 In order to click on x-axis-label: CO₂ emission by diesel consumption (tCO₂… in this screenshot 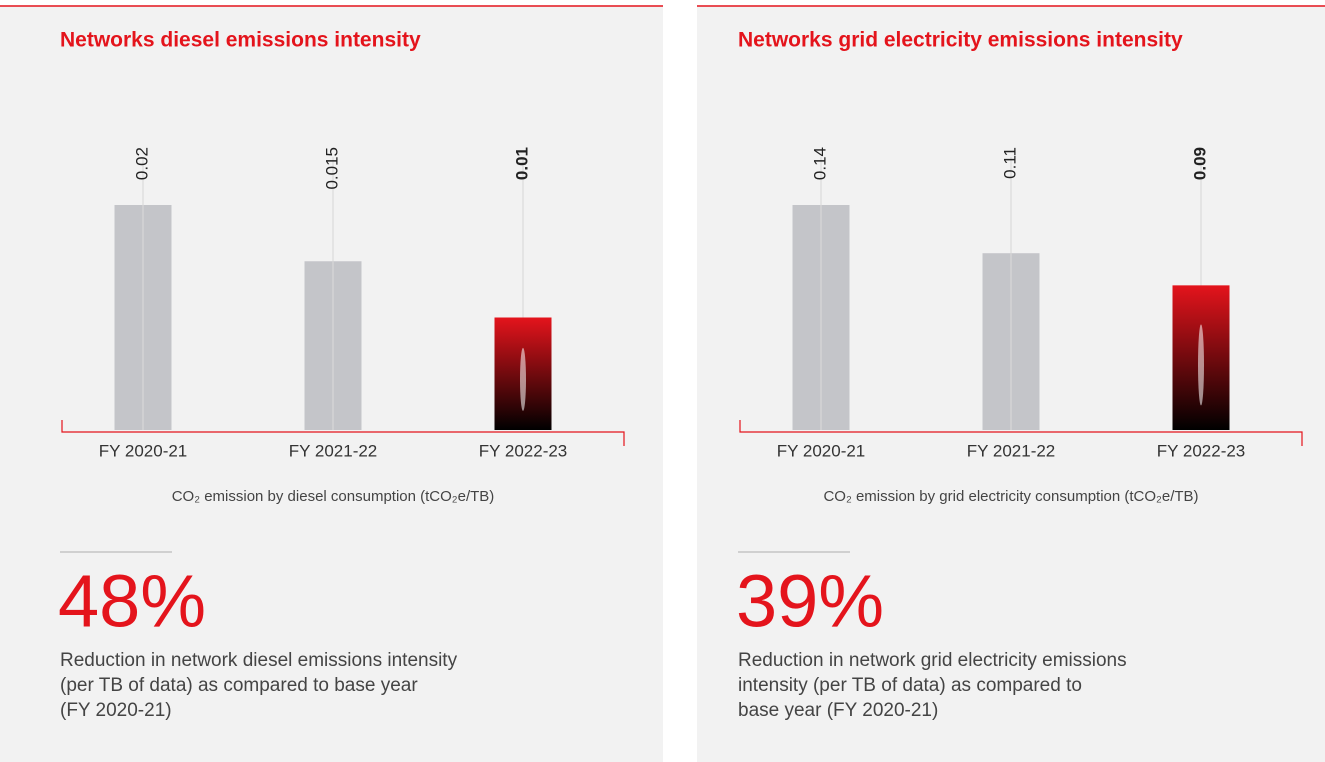, I will do `click(333, 496)`.